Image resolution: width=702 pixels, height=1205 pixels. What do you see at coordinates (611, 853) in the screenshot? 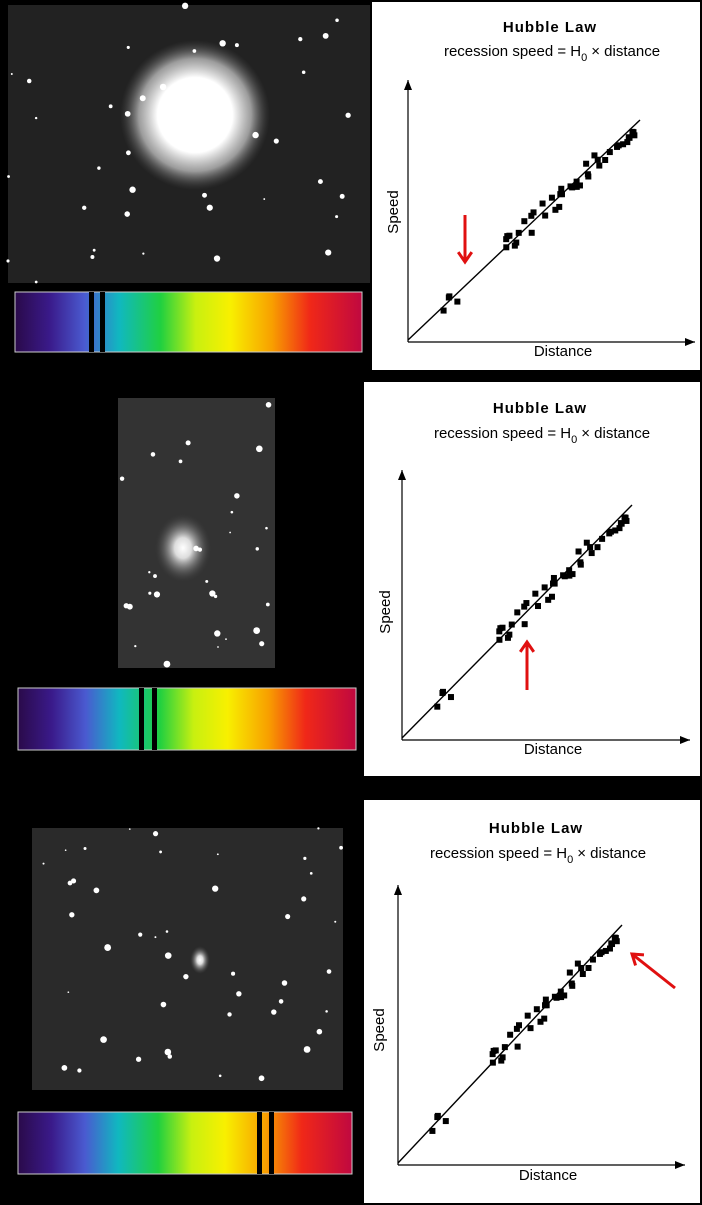
I see `text: × distance` at bounding box center [611, 853].